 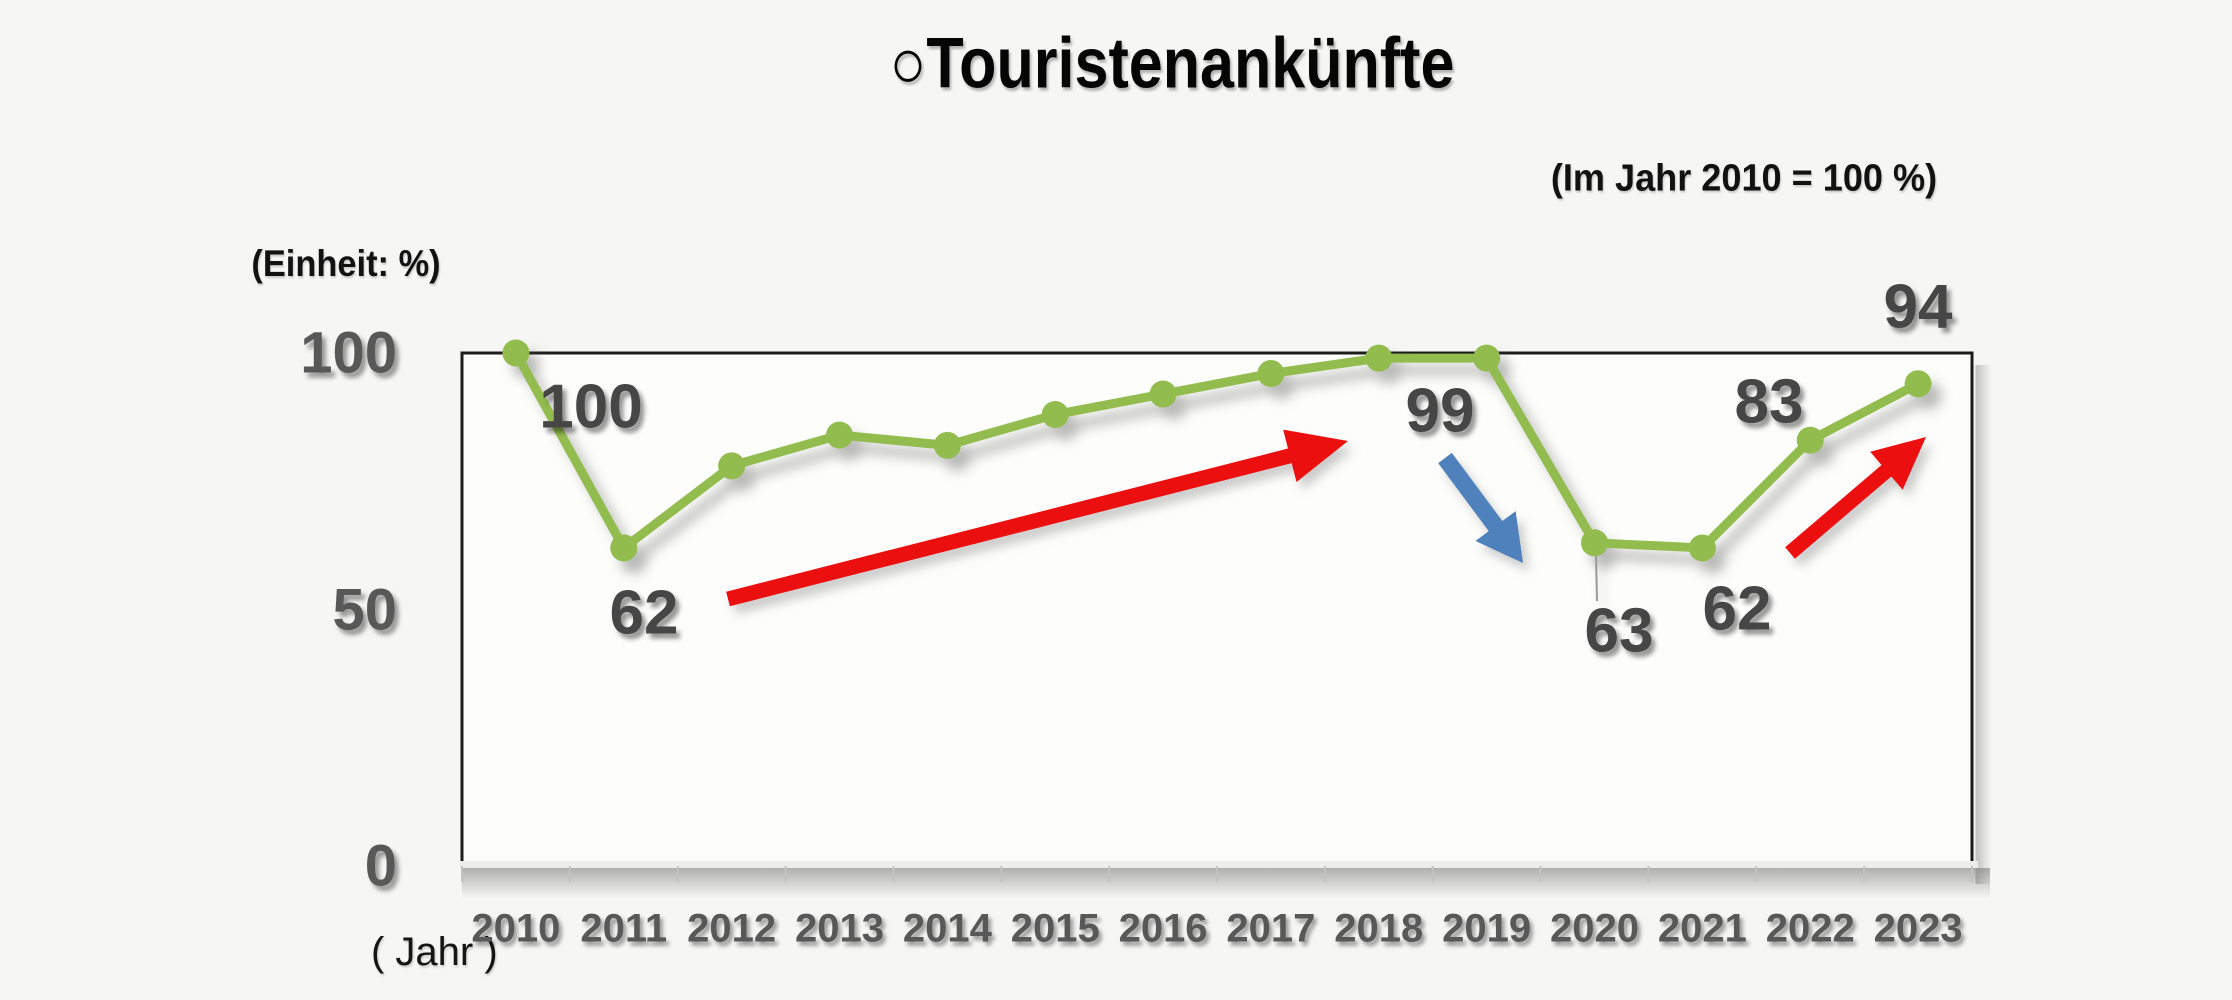 I want to click on data-point-2010, so click(x=516, y=353).